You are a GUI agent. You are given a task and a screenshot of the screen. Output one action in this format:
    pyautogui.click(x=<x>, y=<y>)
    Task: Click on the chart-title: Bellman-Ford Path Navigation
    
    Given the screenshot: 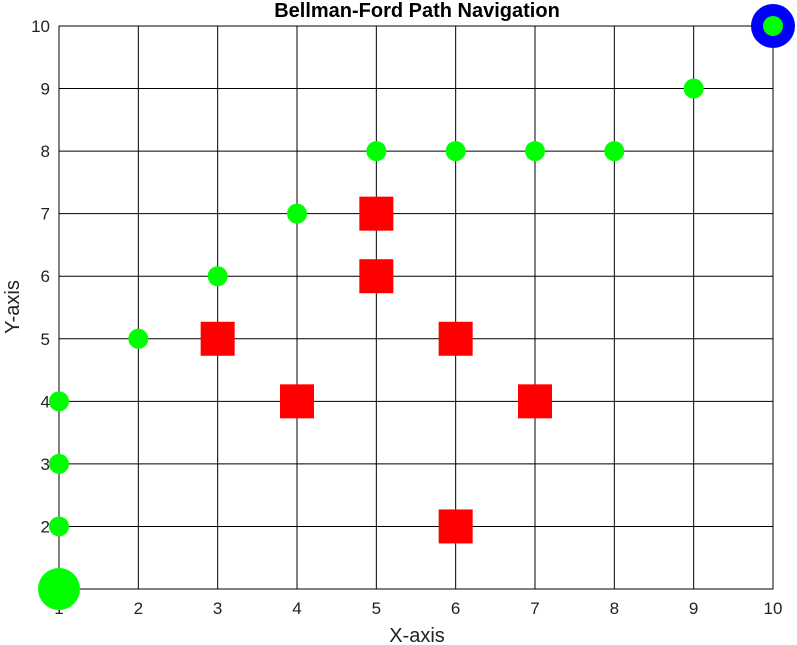 What is the action you would take?
    pyautogui.click(x=417, y=11)
    